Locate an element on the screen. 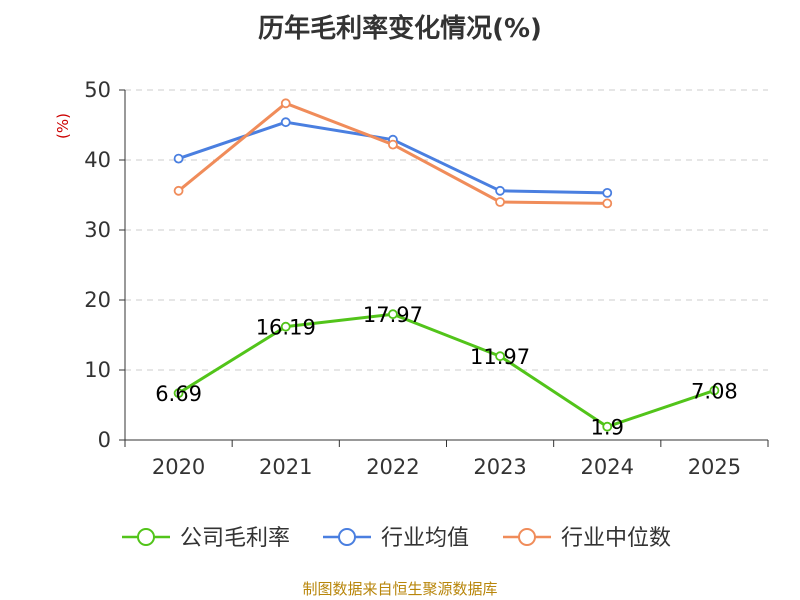 This screenshot has width=800, height=600. x-tick-label: 2020 is located at coordinates (178, 467).